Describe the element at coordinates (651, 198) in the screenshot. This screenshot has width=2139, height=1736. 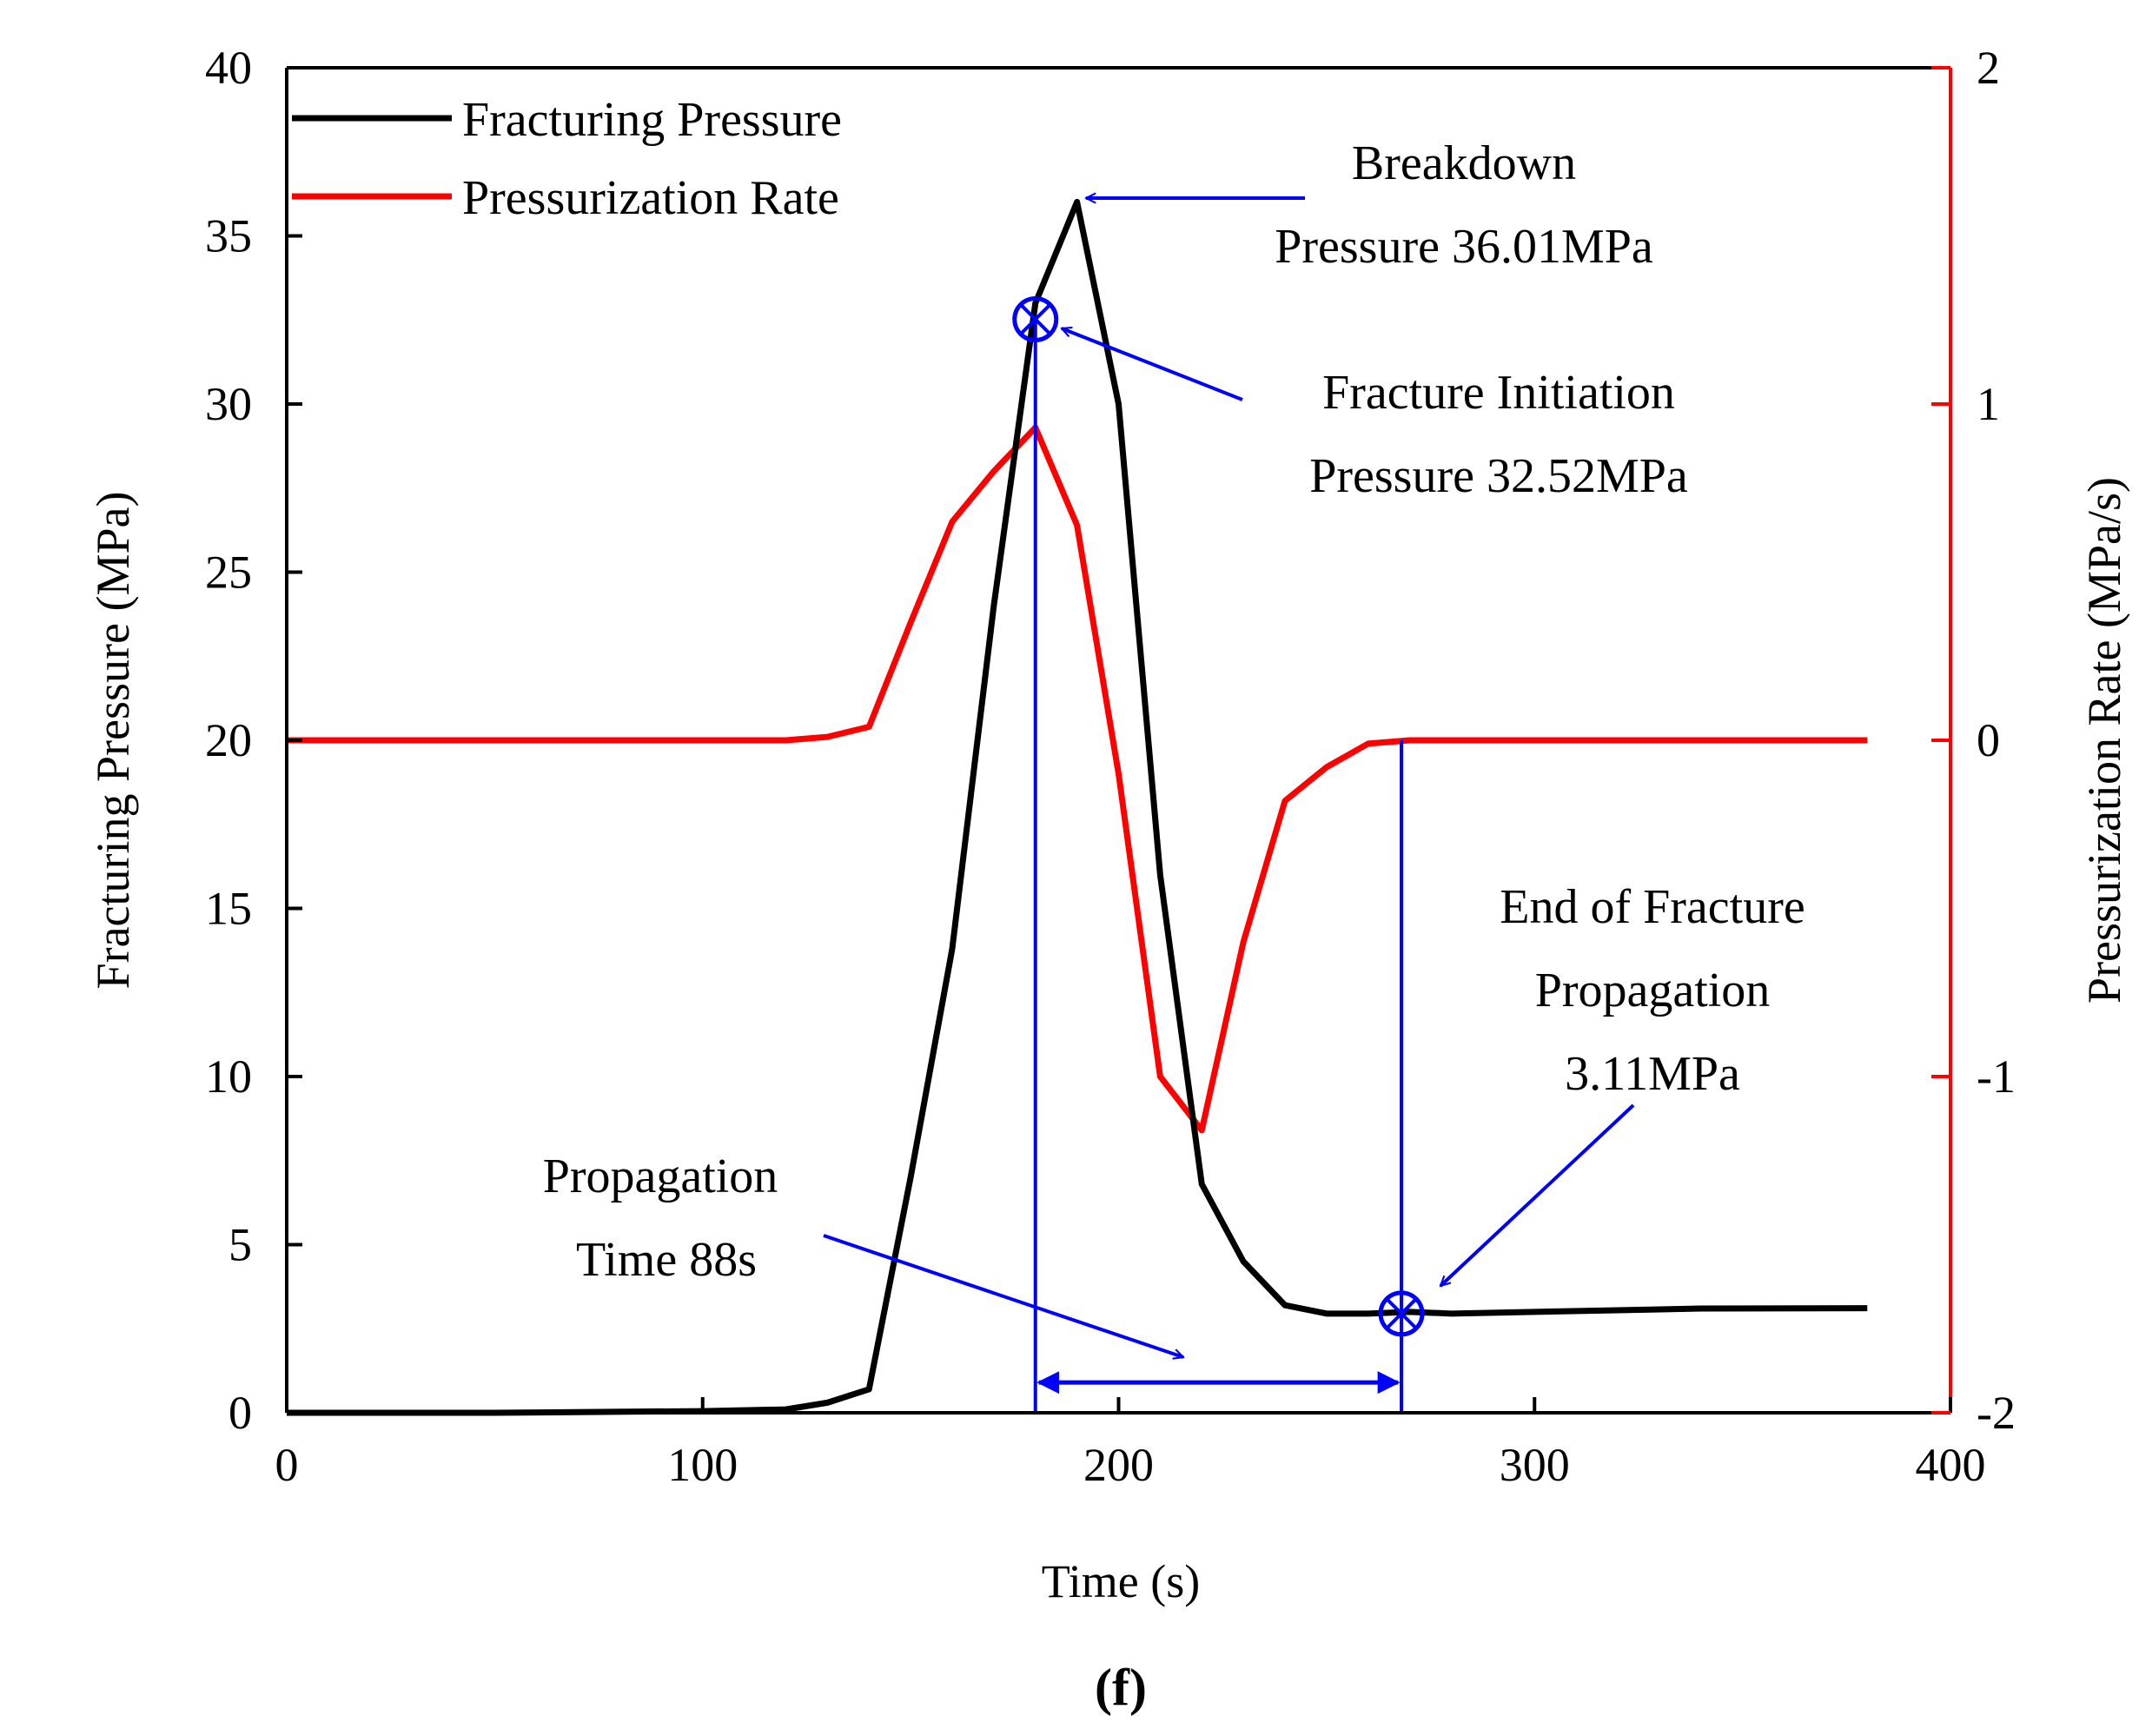
I see `legend-label-rate: Pressurization Rate` at that location.